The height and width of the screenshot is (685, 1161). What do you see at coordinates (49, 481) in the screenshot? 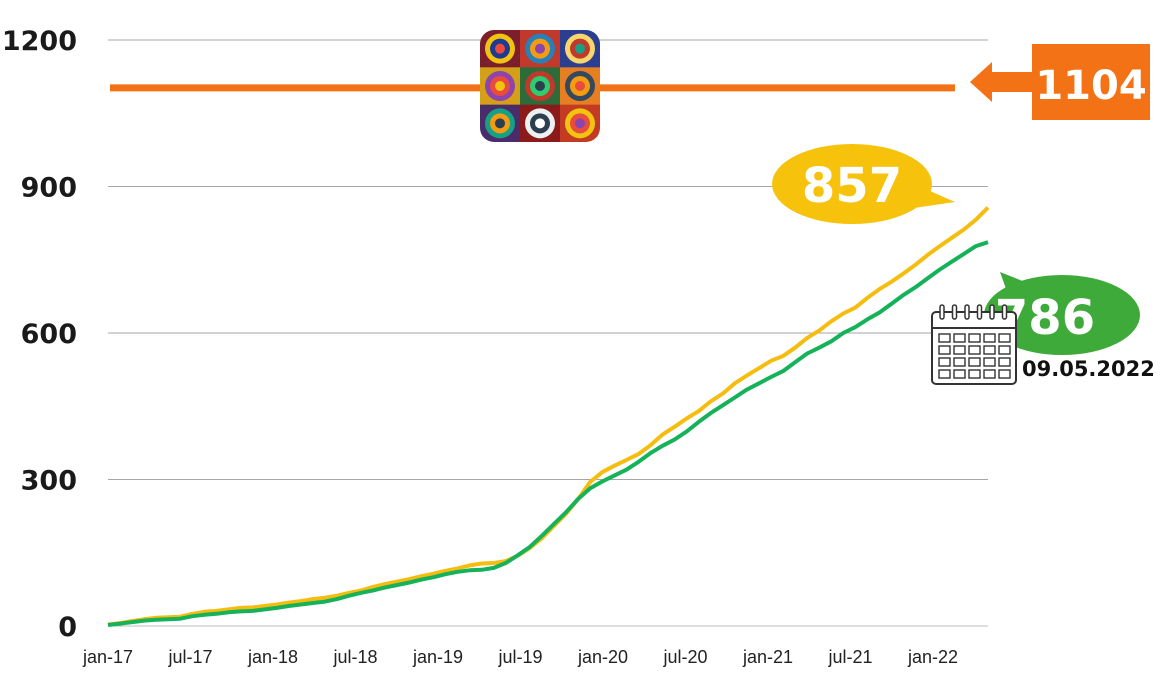
I see `y-tick-label: 300` at bounding box center [49, 481].